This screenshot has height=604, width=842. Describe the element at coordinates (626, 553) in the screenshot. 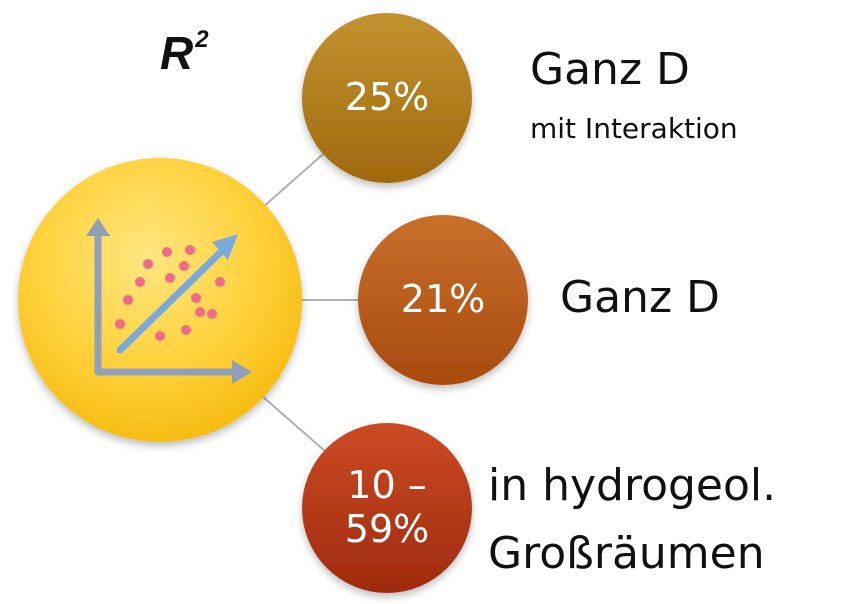

I see `label-3-line-2: Großräumen` at that location.